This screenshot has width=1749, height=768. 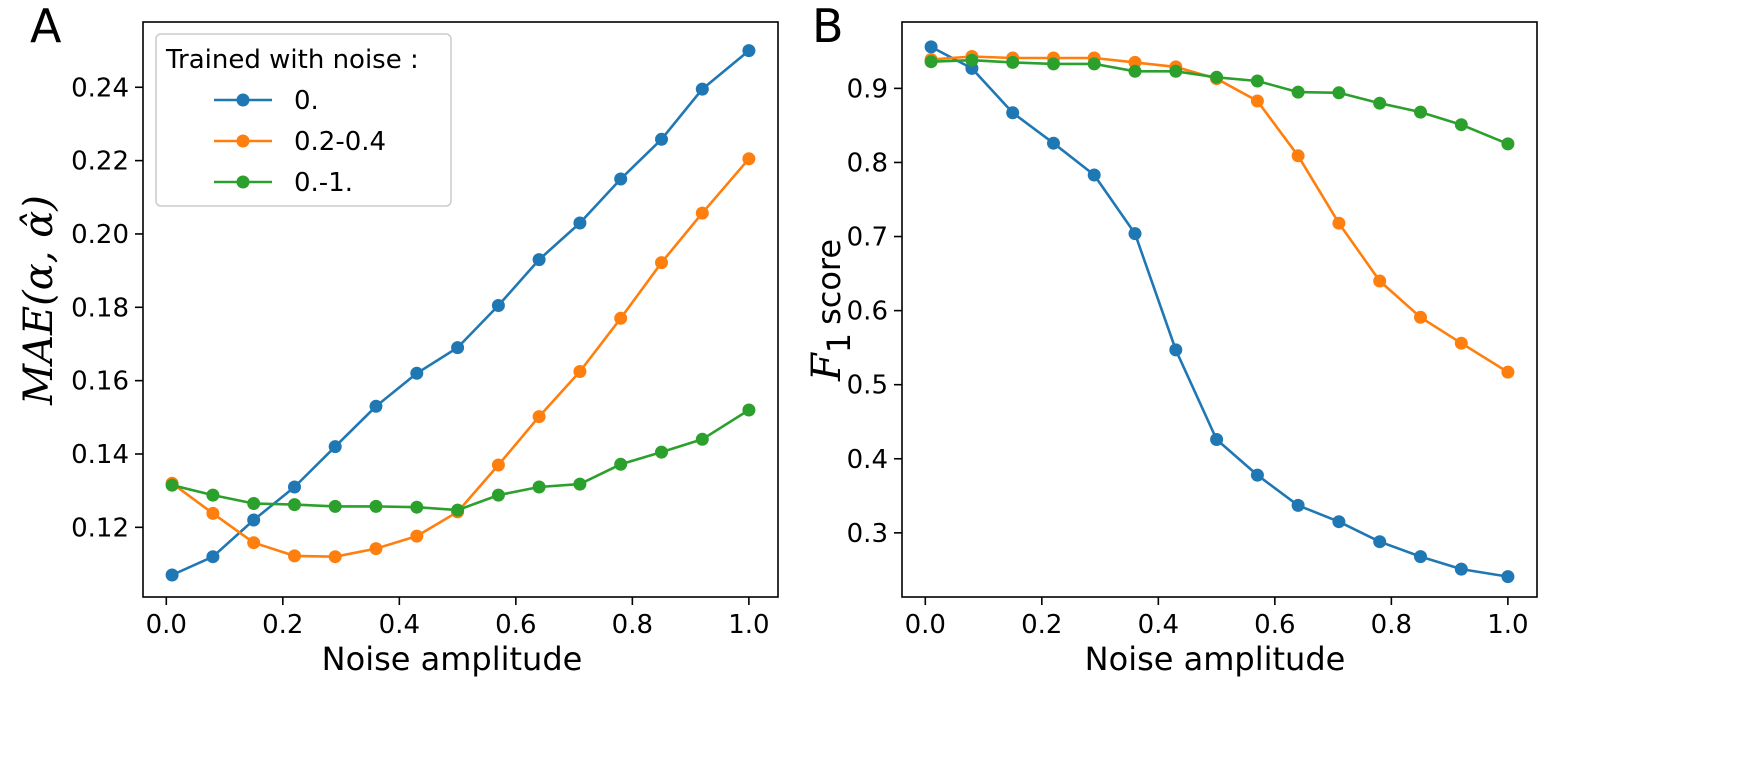 I want to click on panel-a-ytick-label: 0.12, so click(x=100, y=528).